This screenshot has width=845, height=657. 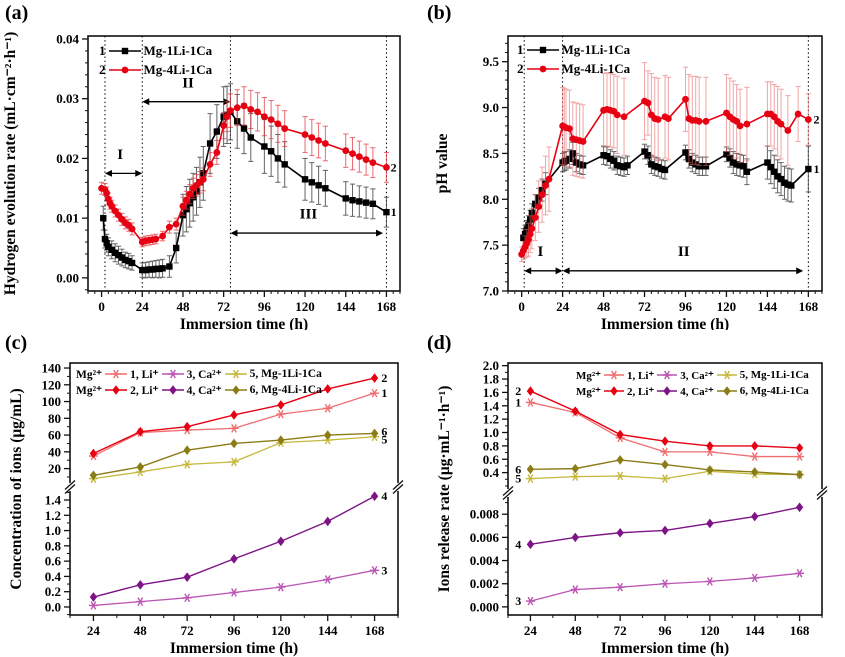 What do you see at coordinates (53, 545) in the screenshot?
I see `y-tick-label: 0.8` at bounding box center [53, 545].